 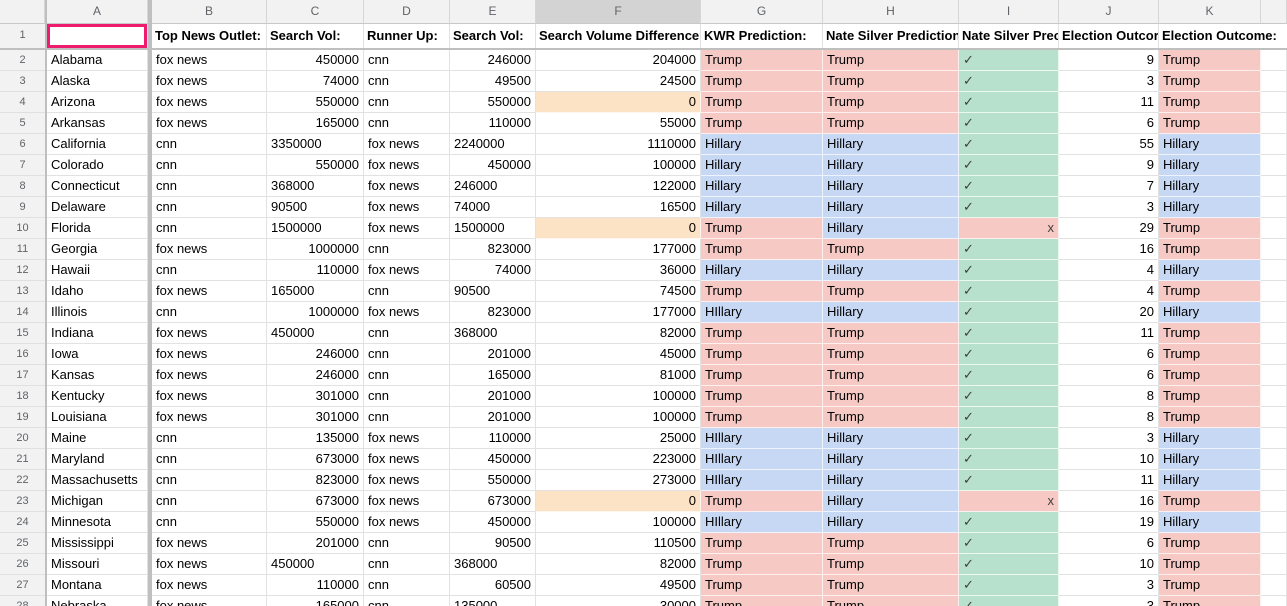 What do you see at coordinates (97, 459) in the screenshot?
I see `cell-state: Maryland` at bounding box center [97, 459].